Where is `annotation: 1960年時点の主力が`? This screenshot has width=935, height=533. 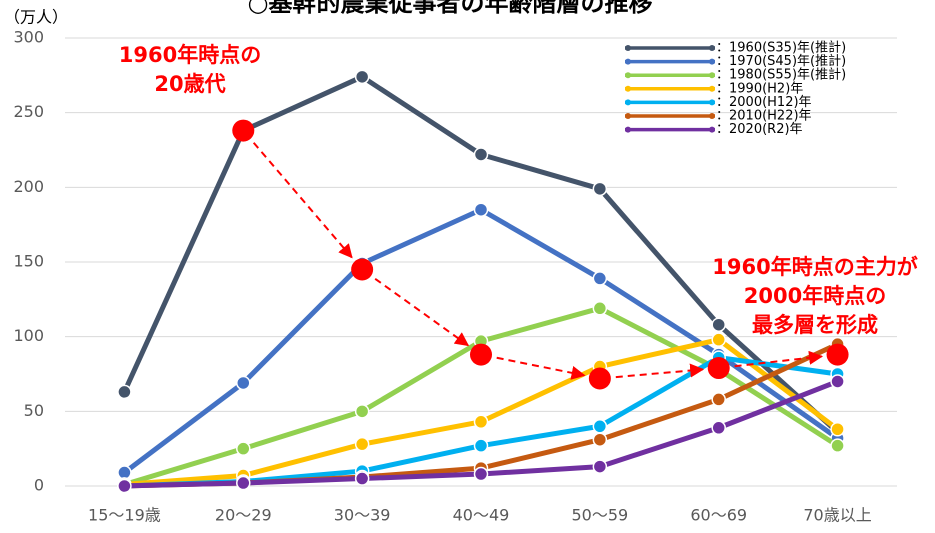
annotation: 1960年時点の主力が is located at coordinates (814, 267).